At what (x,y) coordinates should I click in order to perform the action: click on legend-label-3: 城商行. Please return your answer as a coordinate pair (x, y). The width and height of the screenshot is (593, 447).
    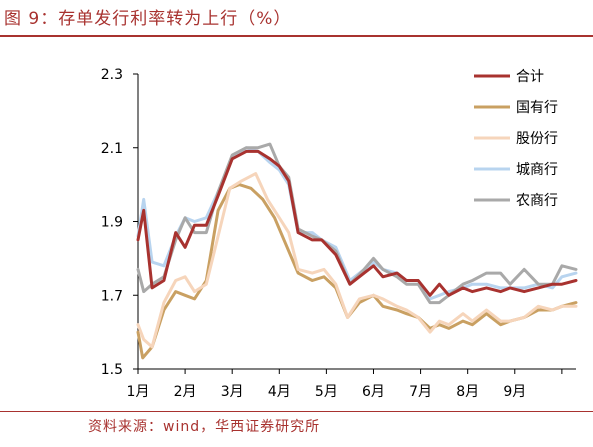
    Looking at the image, I should click on (537, 170).